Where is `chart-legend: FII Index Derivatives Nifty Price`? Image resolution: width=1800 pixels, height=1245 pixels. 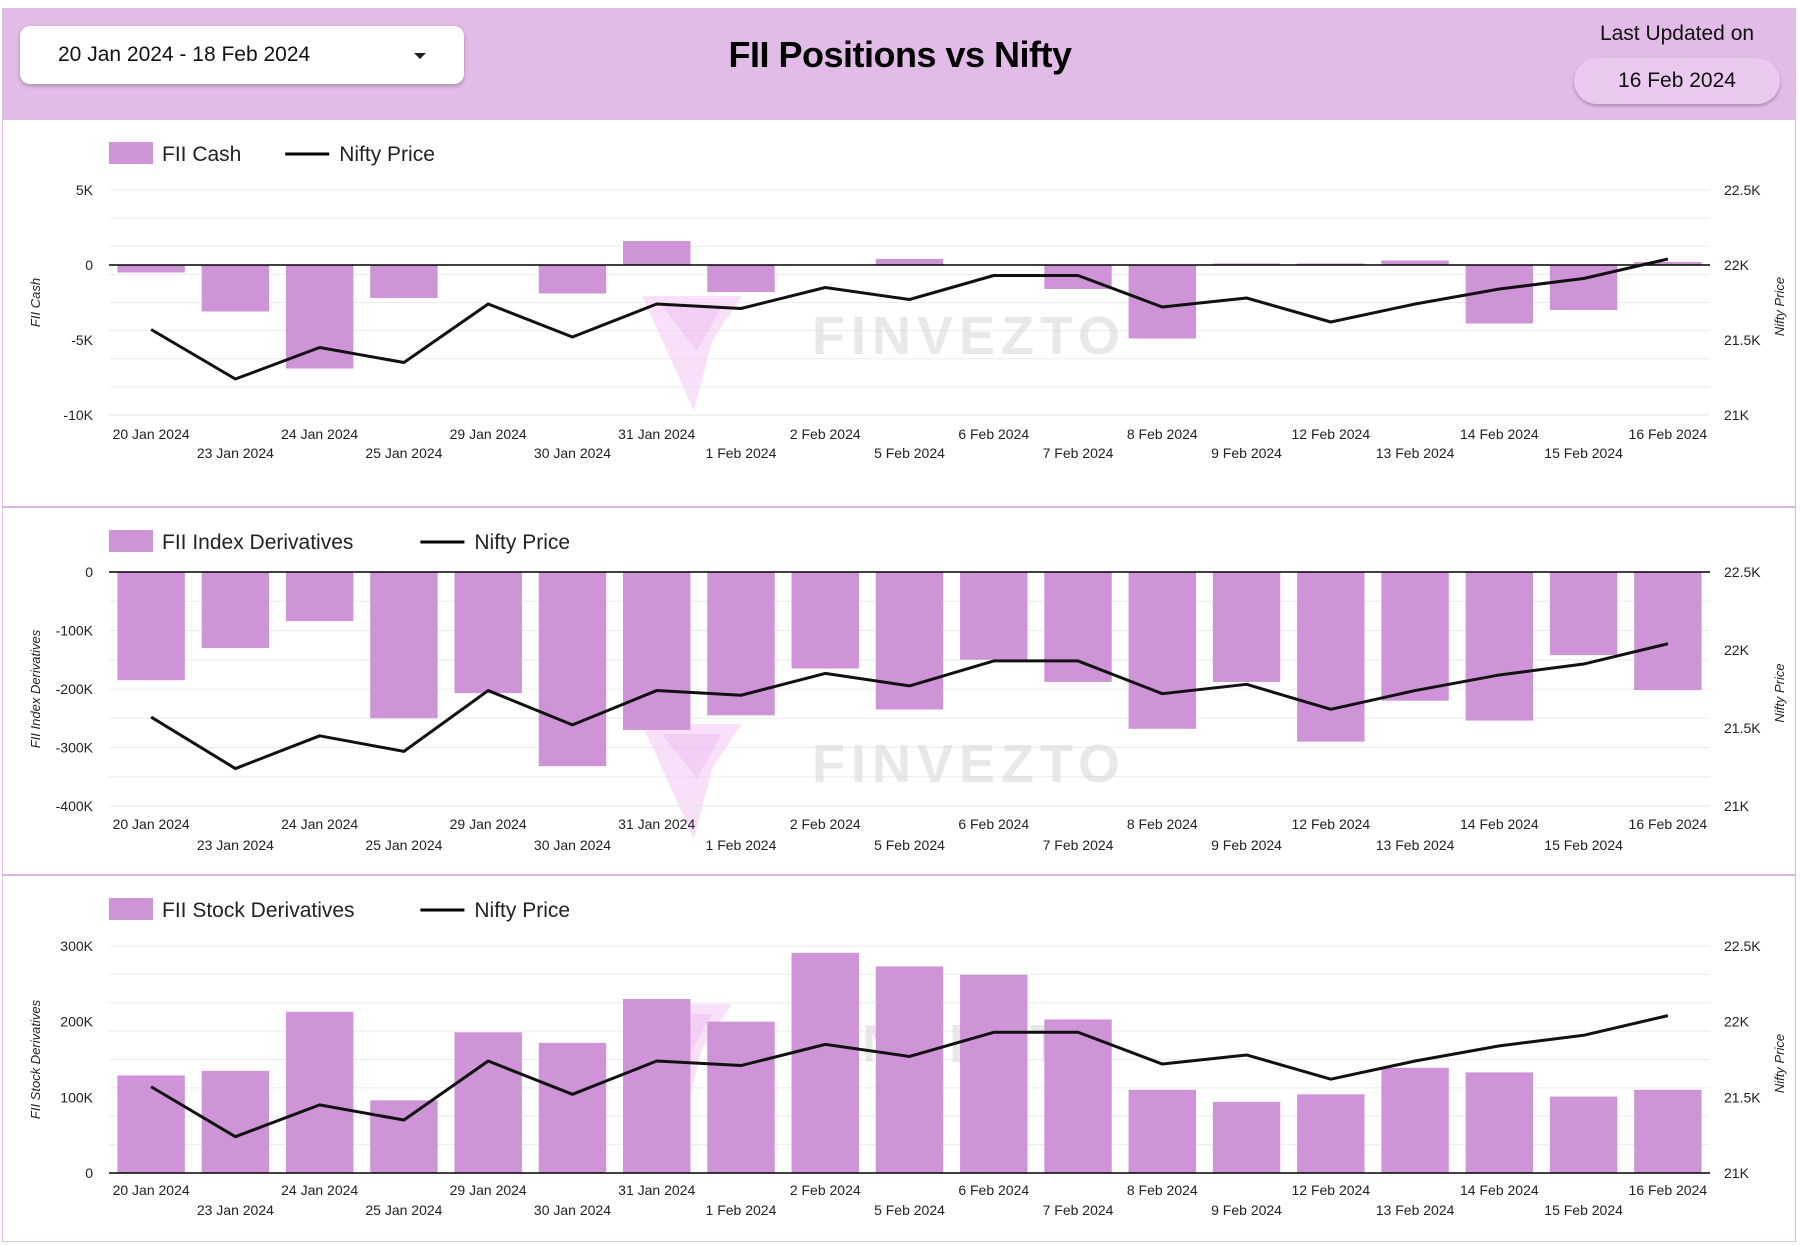 chart-legend: FII Index Derivatives Nifty Price is located at coordinates (339, 542).